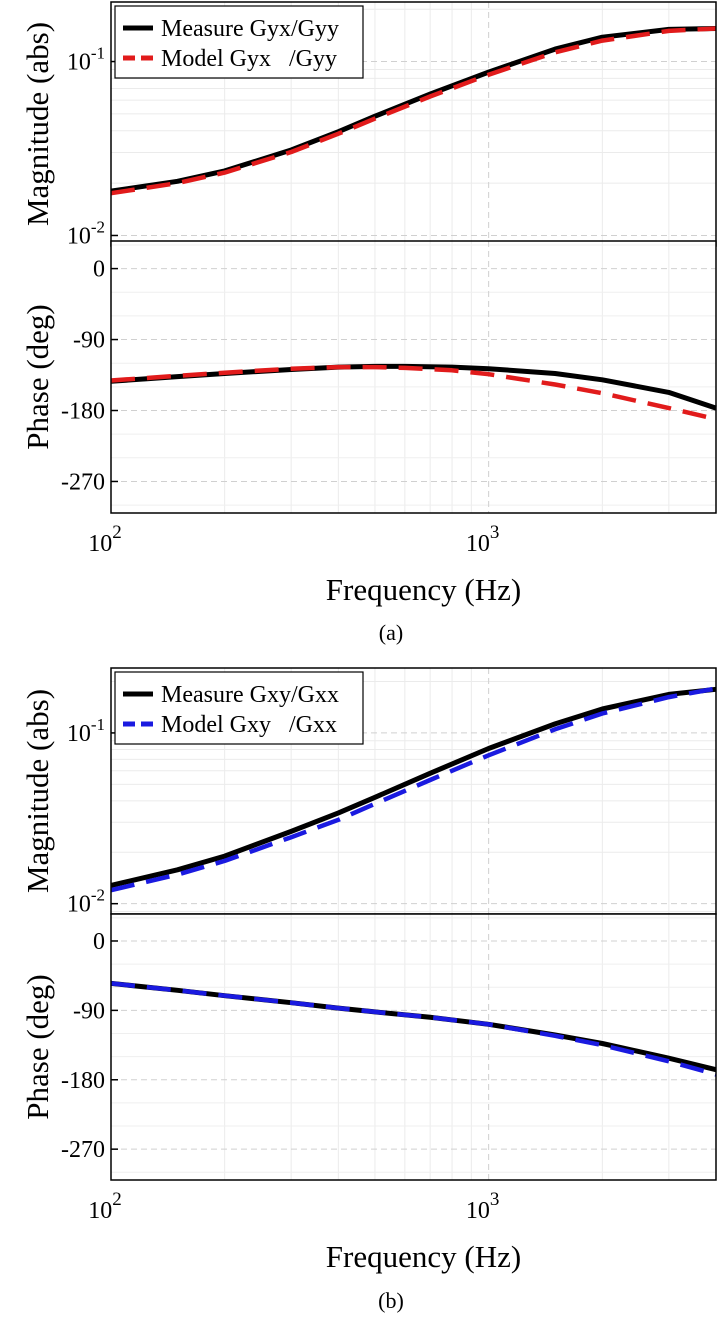 This screenshot has height=1325, width=722. Describe the element at coordinates (250, 695) in the screenshot. I see `legend-label: Measure Gxy/Gxx` at that location.